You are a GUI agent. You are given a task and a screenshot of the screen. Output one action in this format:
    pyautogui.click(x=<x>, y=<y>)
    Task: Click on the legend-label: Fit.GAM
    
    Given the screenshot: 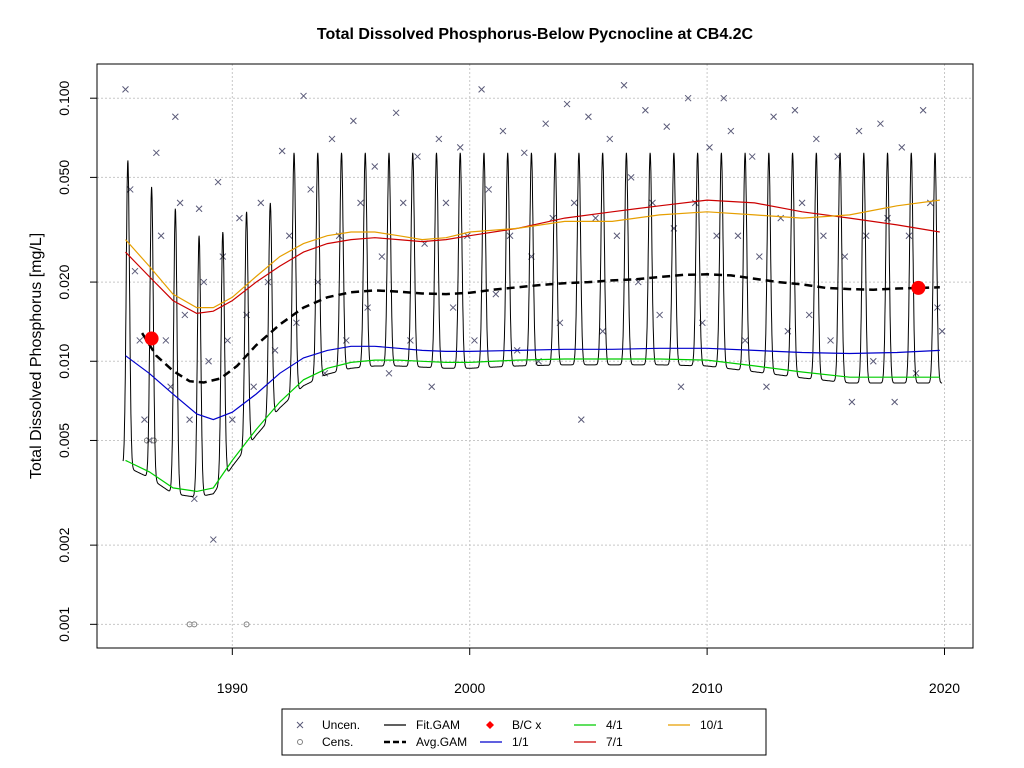 What is the action you would take?
    pyautogui.click(x=438, y=725)
    